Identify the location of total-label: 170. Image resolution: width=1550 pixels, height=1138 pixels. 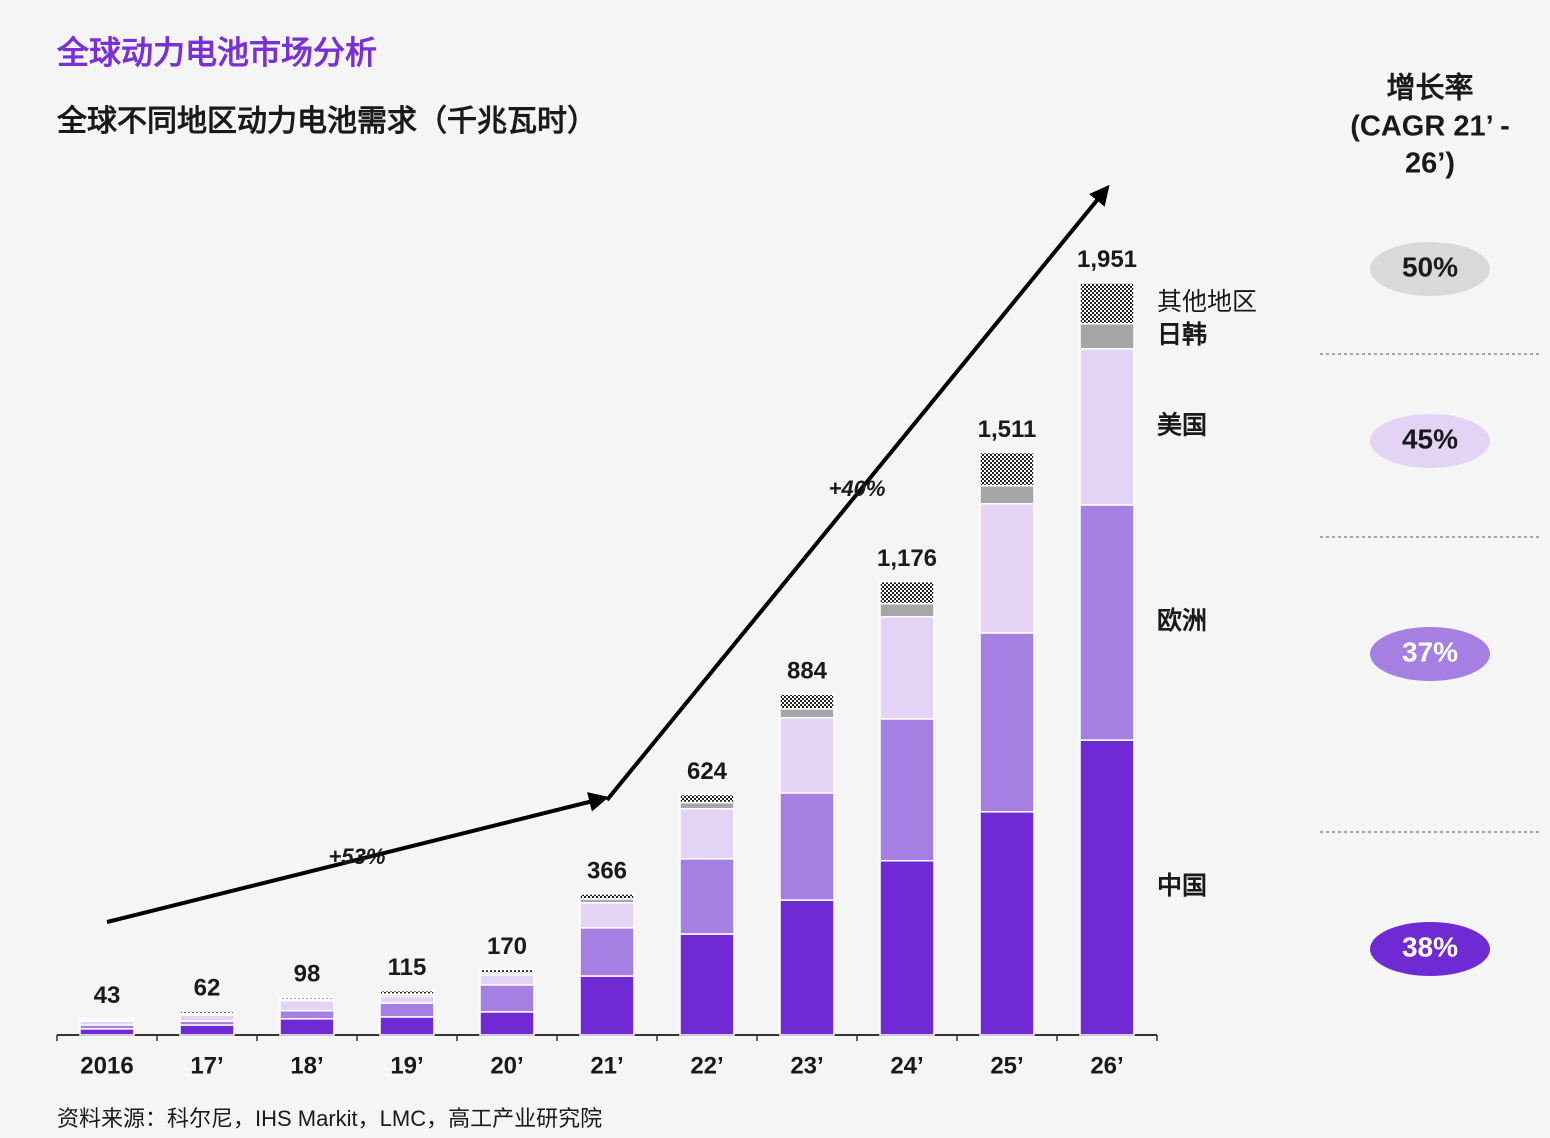
(507, 946).